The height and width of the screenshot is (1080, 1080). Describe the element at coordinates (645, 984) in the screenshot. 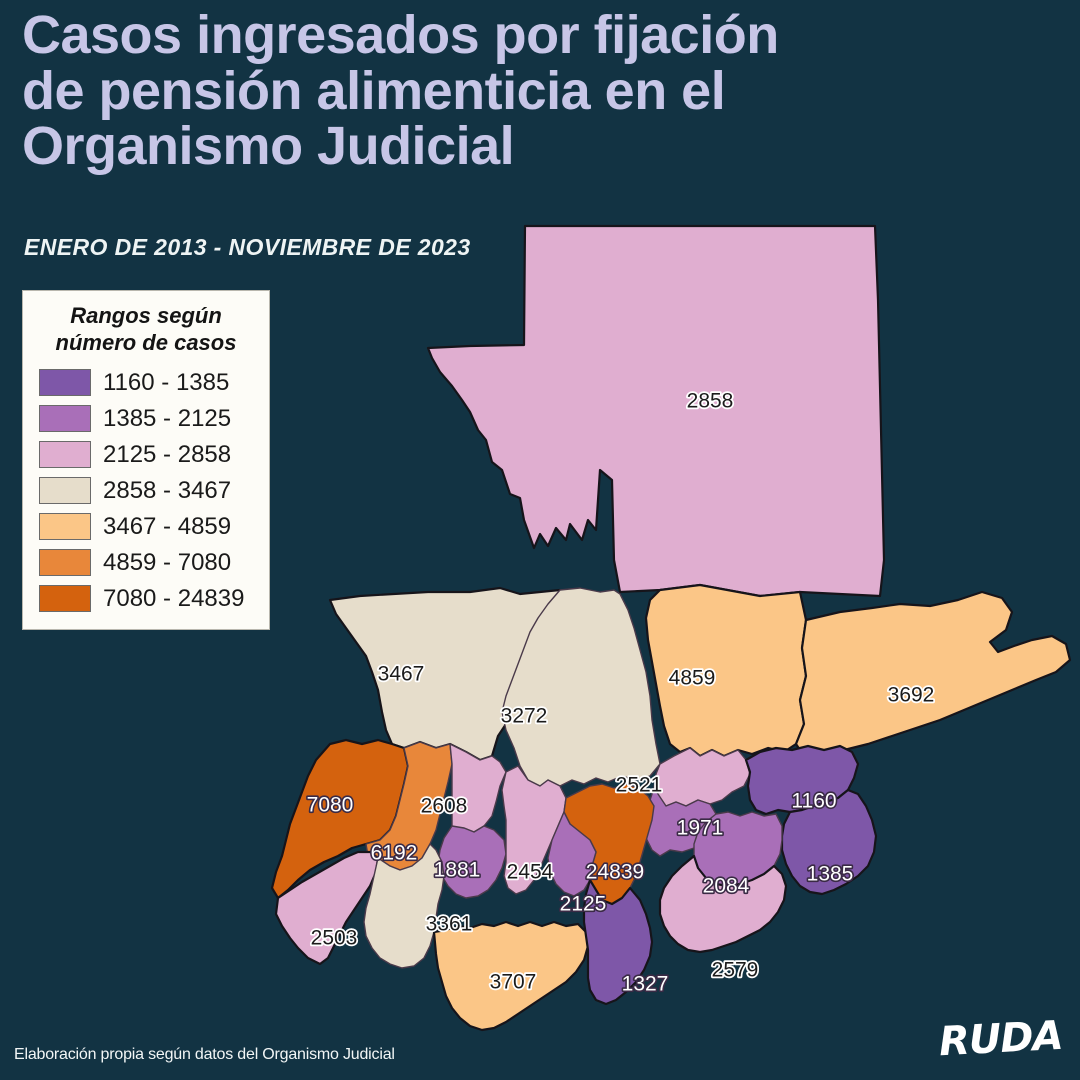

I see `map-region-value-label: 1327` at that location.